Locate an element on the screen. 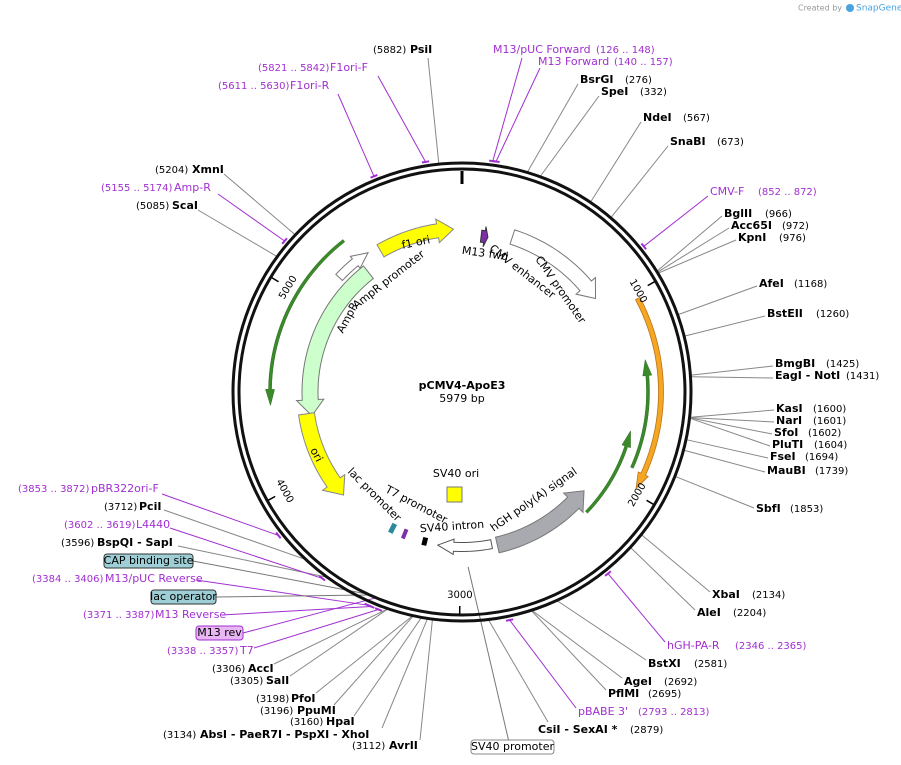 The image size is (901, 765). ruler-label: 4000 is located at coordinates (284, 491).